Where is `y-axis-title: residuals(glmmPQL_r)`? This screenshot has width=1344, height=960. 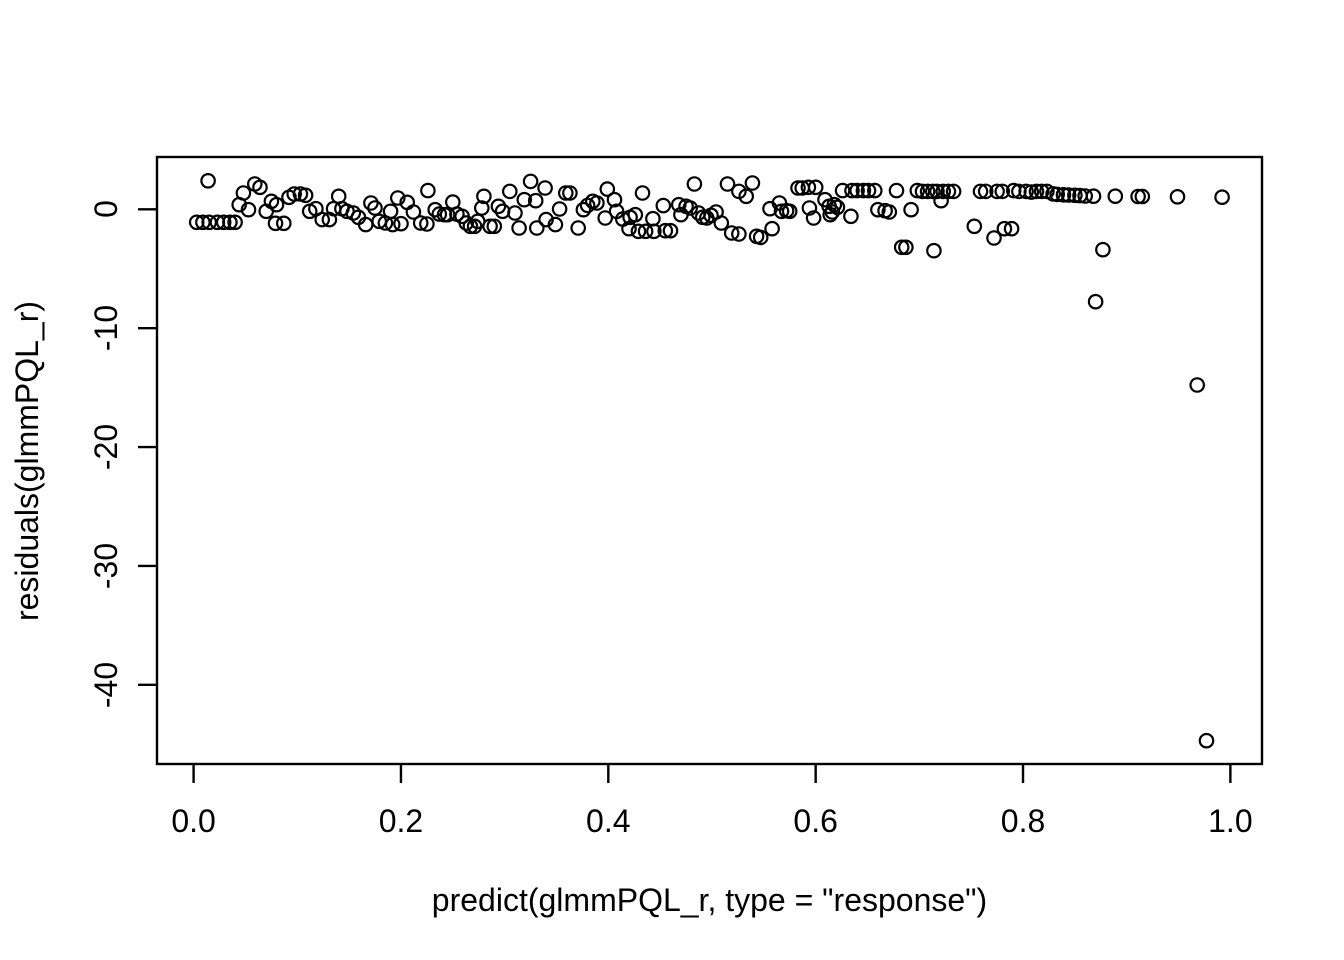
y-axis-title: residuals(glmmPQL_r) is located at coordinates (27, 460).